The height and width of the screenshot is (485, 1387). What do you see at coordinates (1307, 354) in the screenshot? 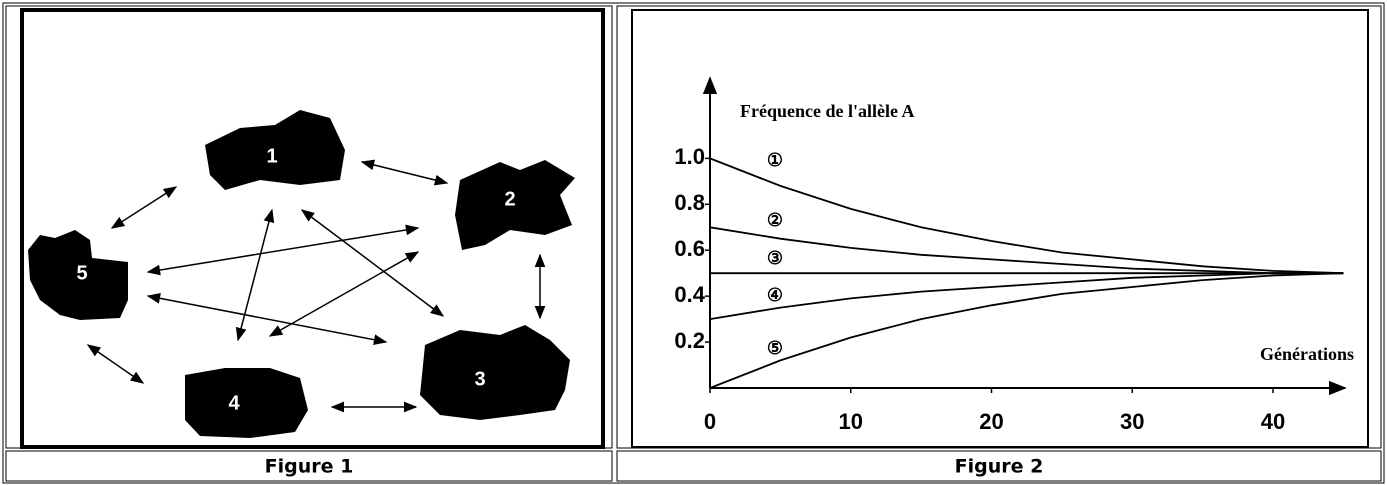
I see `x-axis-label: Générations` at bounding box center [1307, 354].